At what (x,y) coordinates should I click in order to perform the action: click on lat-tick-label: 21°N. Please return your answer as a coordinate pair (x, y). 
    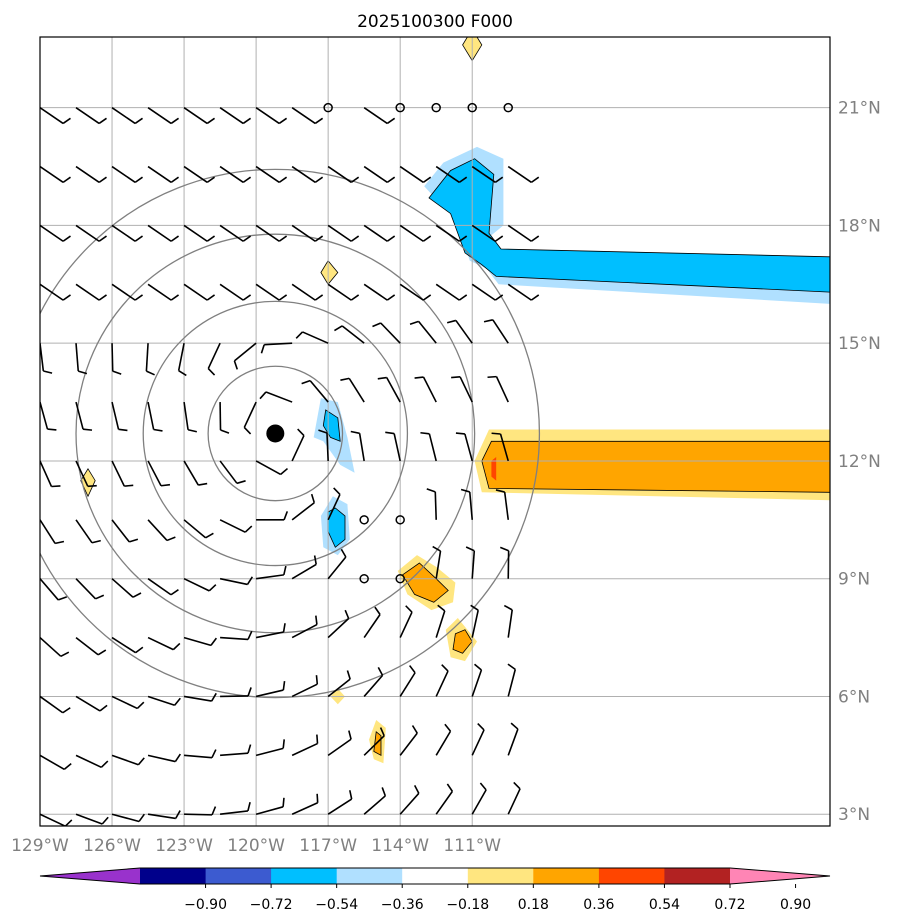
    Looking at the image, I should click on (859, 109).